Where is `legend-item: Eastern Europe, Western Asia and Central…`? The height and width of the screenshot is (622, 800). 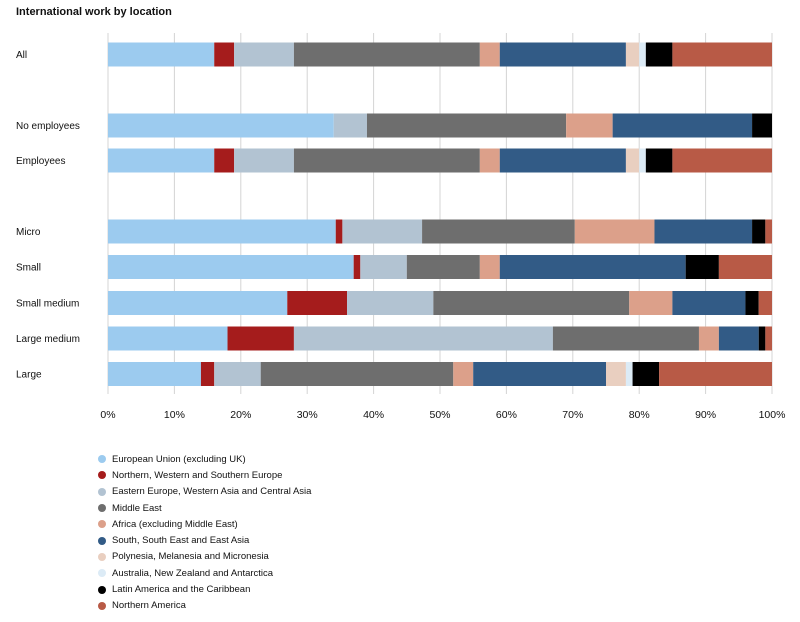
legend-item: Eastern Europe, Western Asia and Central… is located at coordinates (204, 492).